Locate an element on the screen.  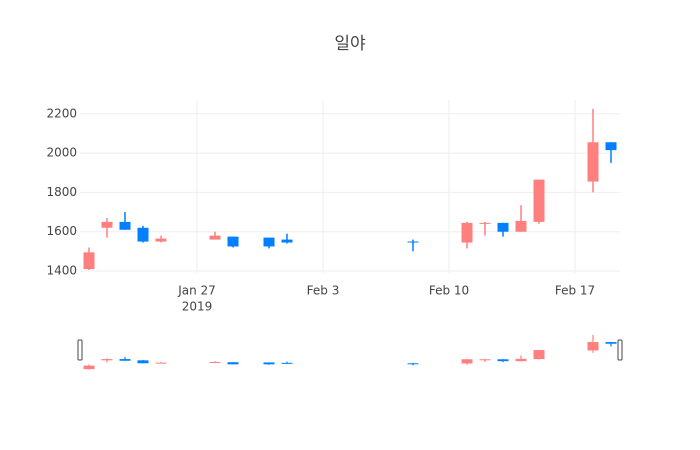
y-tick-label: 2200 is located at coordinates (61, 113).